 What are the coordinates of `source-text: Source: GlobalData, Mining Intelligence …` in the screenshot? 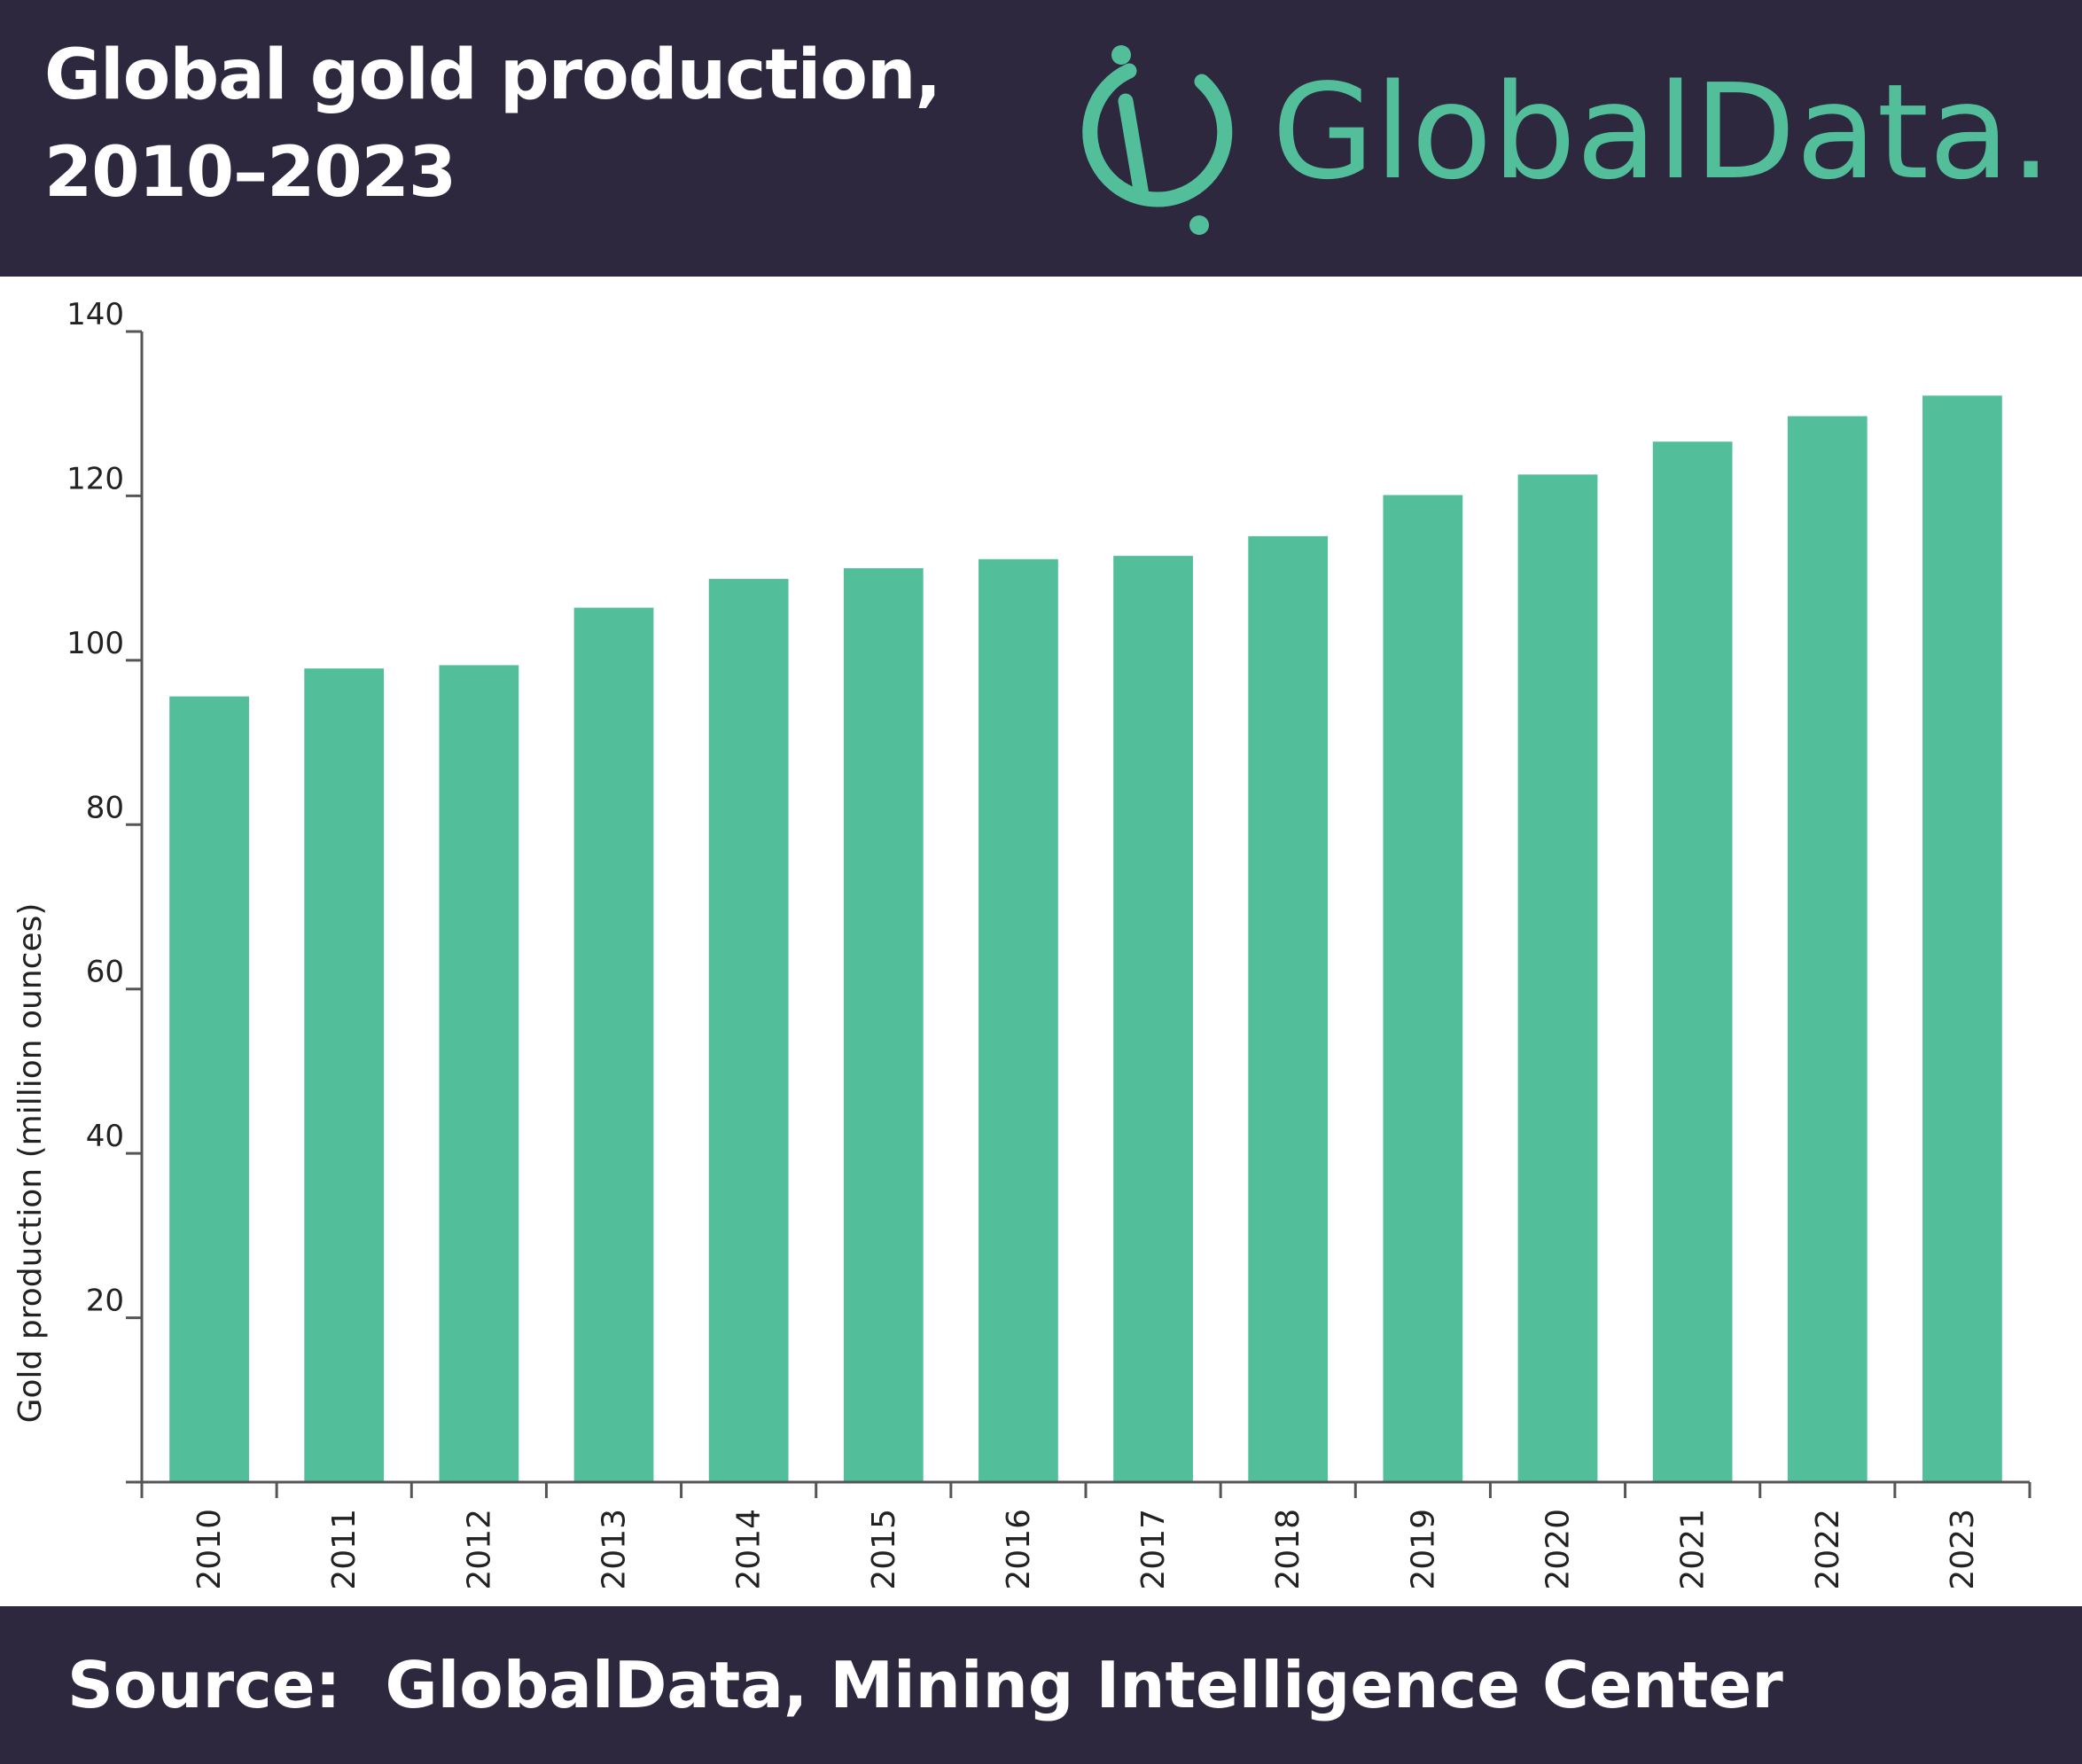 It's located at (925, 1685).